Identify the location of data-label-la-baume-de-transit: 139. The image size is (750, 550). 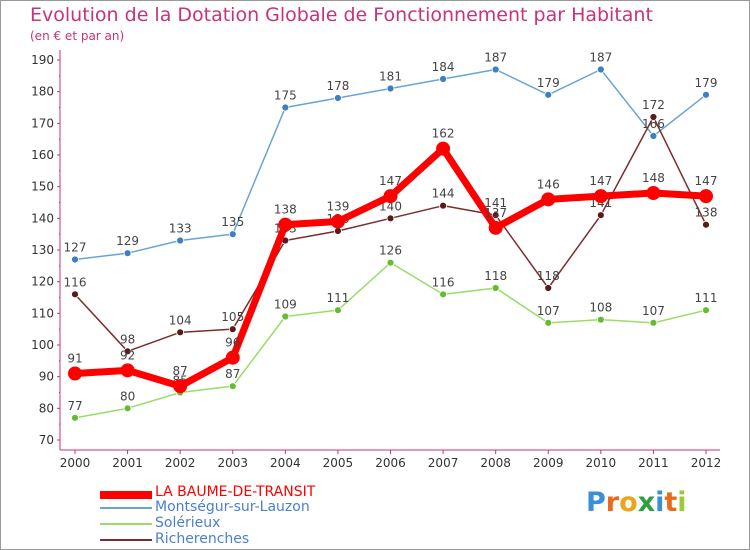
(337, 207).